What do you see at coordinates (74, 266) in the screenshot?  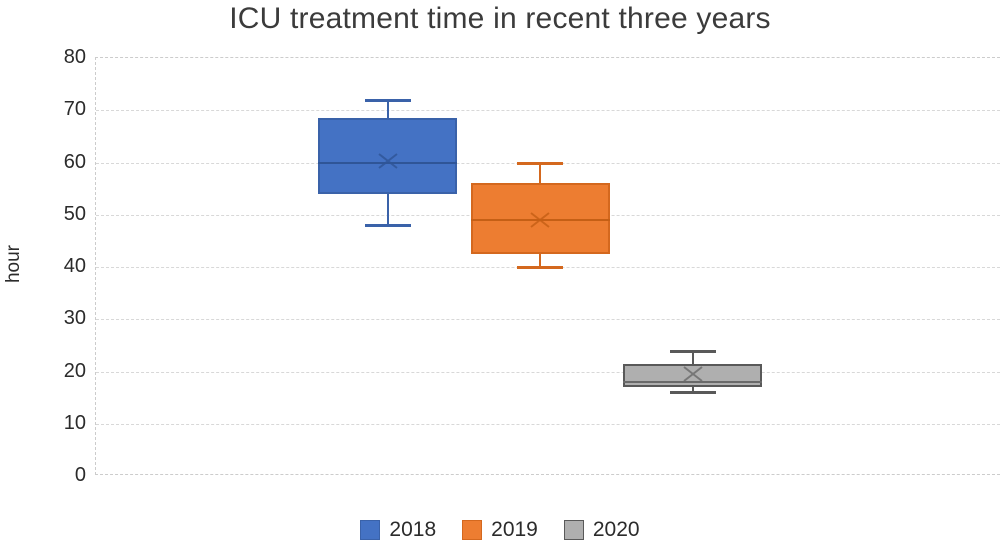 I see `y-tick-label-40: 40` at bounding box center [74, 266].